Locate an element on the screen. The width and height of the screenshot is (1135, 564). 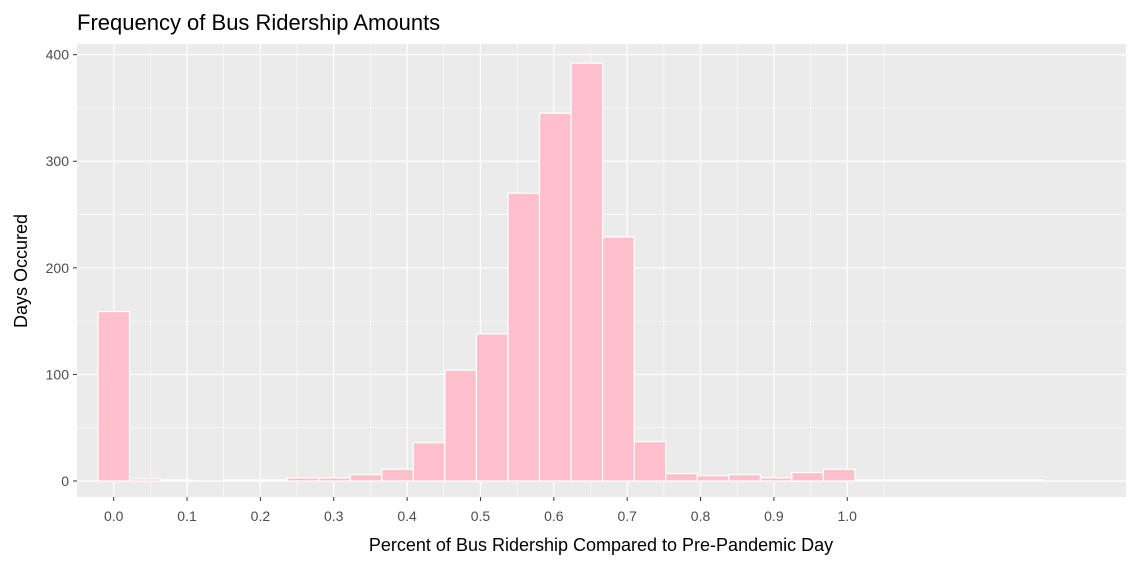
x-tick-label: 0.6 is located at coordinates (554, 516).